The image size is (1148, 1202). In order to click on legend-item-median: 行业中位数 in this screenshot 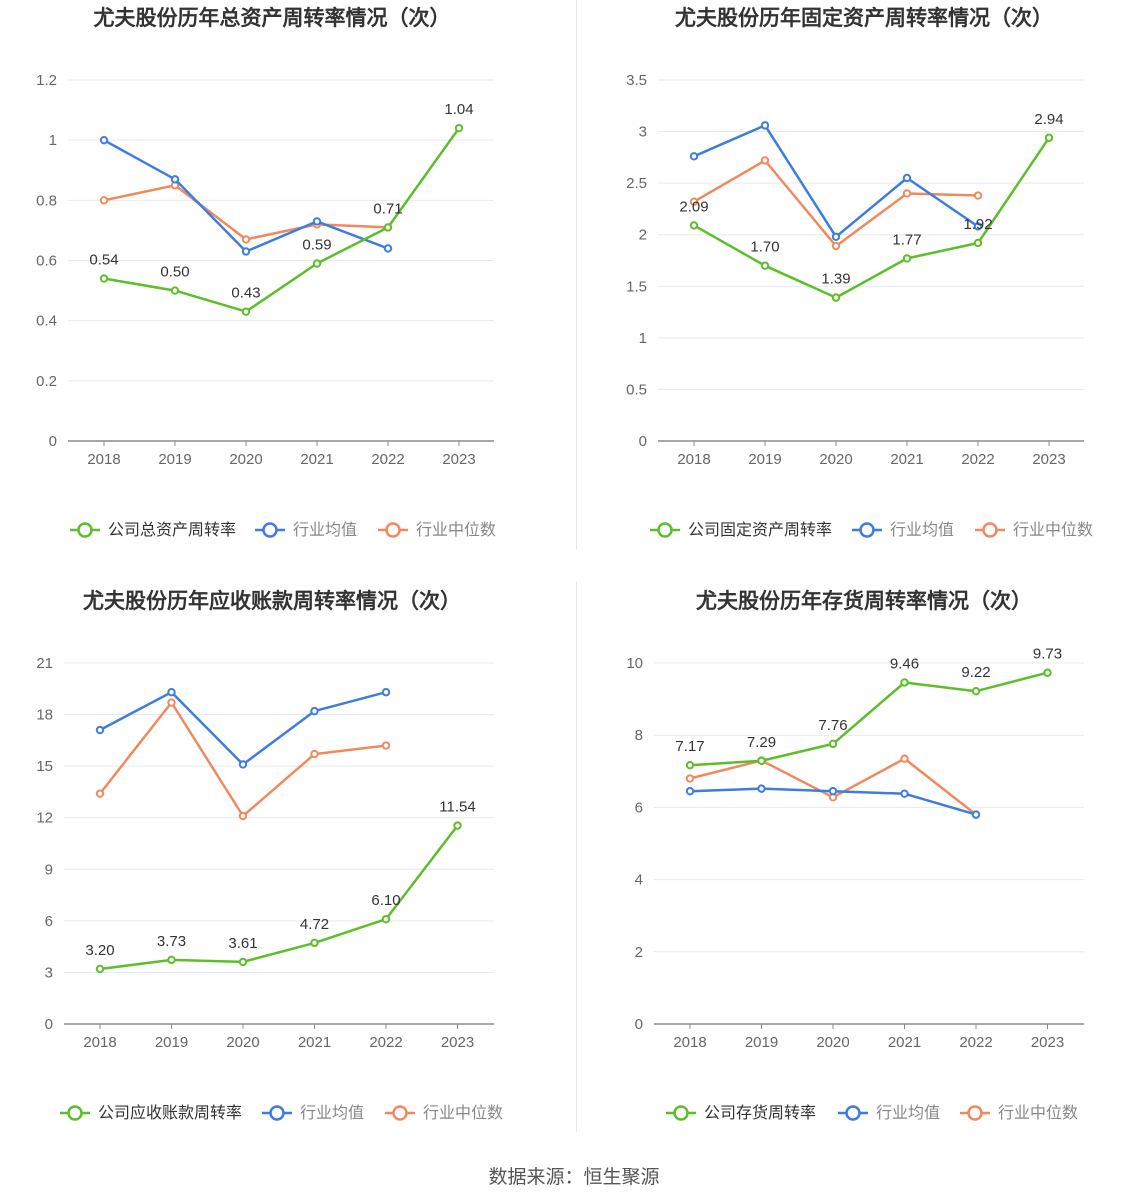, I will do `click(444, 1113)`.